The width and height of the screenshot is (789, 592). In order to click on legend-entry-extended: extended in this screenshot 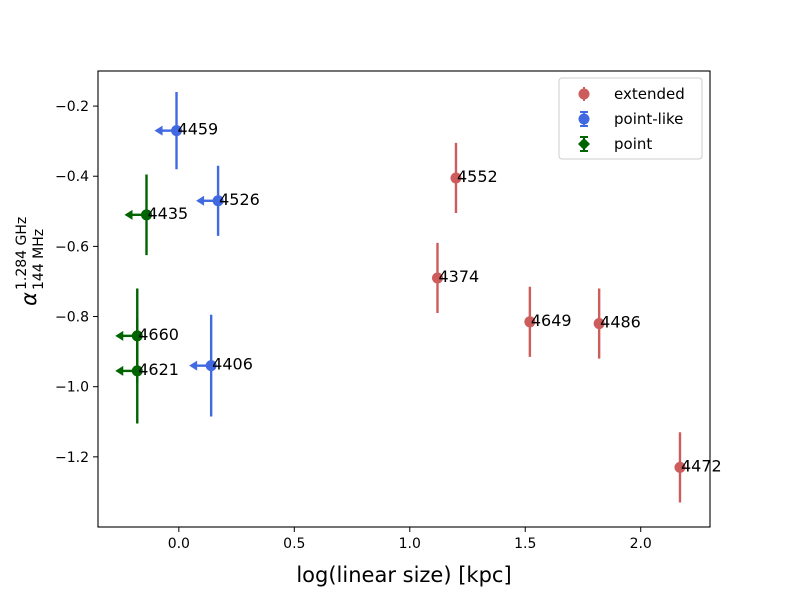, I will do `click(631, 94)`.